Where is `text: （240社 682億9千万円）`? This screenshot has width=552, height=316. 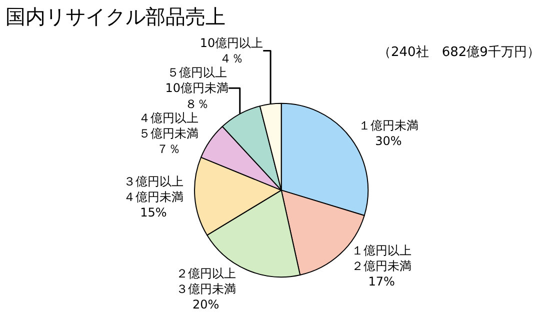 text: （240社 682億9千万円） is located at coordinates (459, 52).